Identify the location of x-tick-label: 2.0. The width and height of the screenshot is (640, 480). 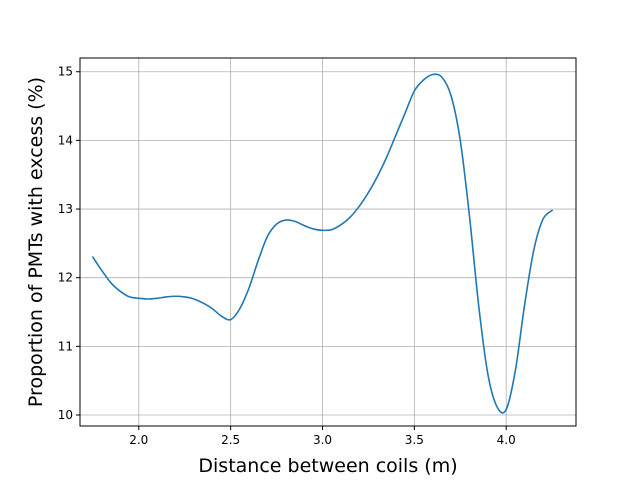
(138, 440).